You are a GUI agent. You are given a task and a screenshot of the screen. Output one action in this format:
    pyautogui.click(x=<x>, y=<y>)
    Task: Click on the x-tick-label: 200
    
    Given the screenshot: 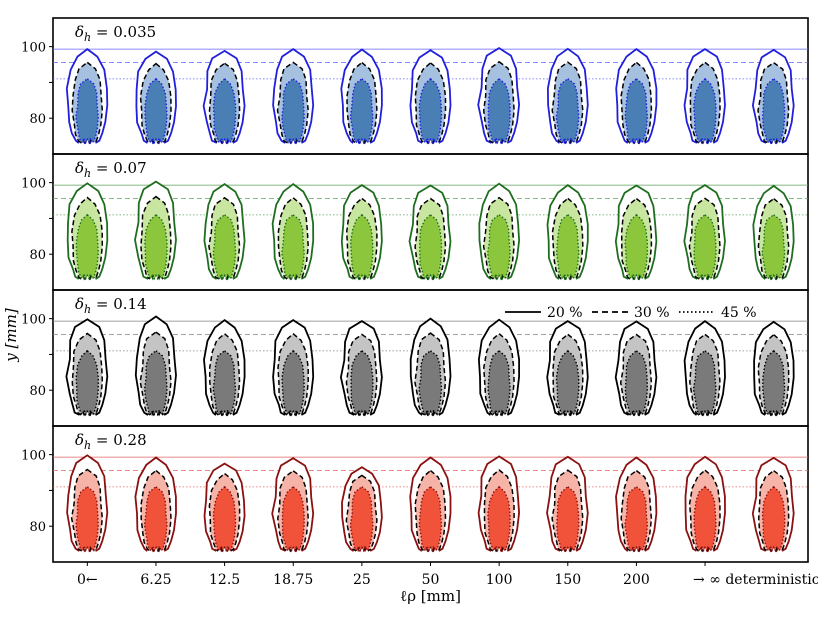 What is the action you would take?
    pyautogui.click(x=636, y=580)
    